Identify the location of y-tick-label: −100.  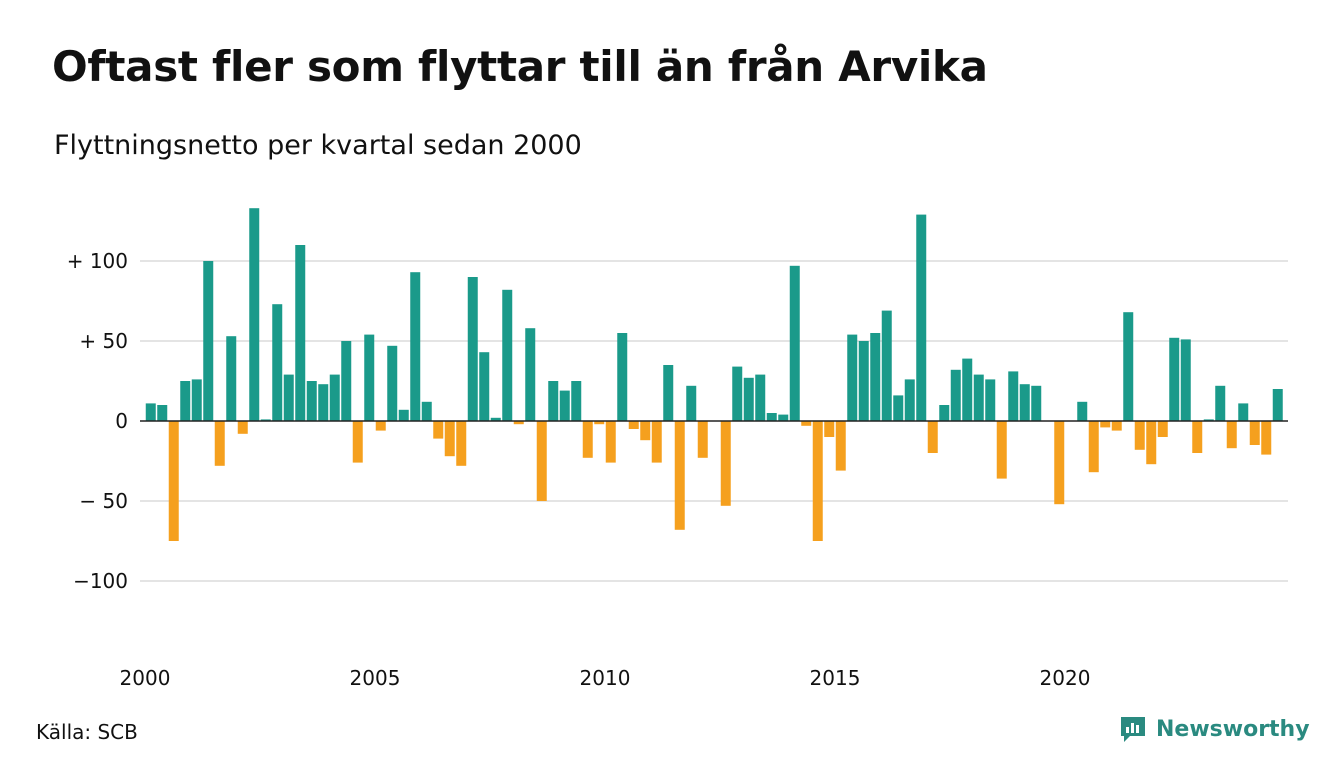
(100, 581).